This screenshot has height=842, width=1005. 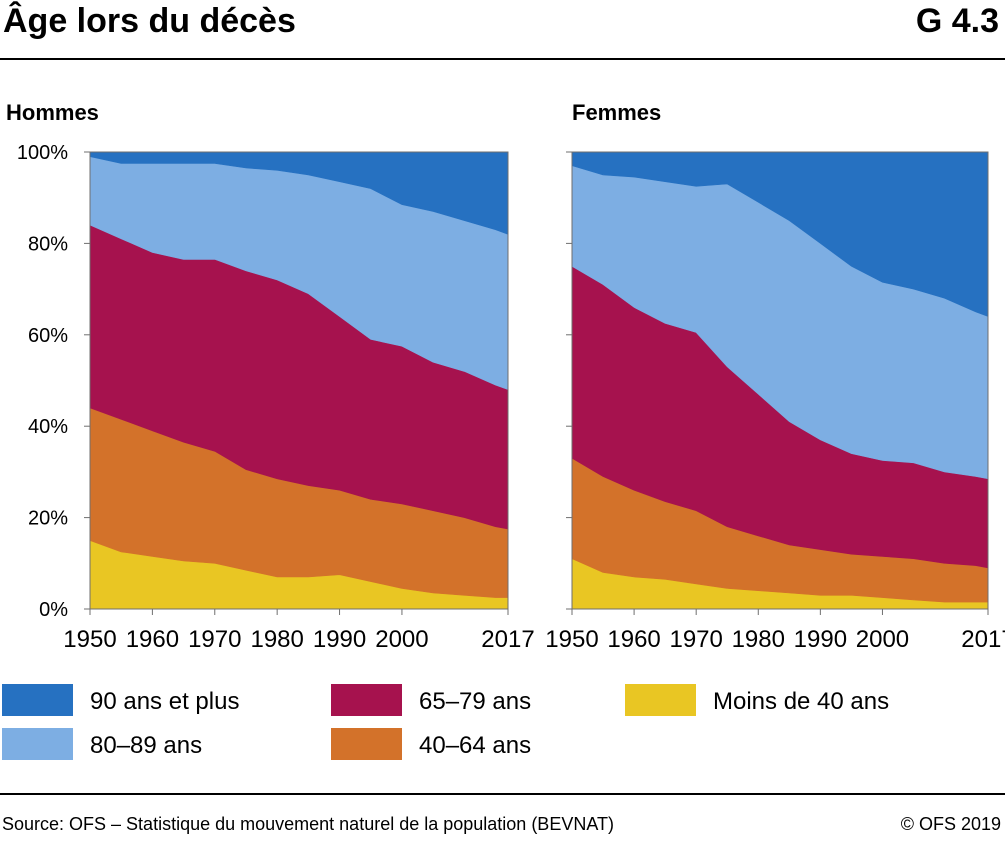 What do you see at coordinates (820, 639) in the screenshot?
I see `x-tick-label-1-4: 1990` at bounding box center [820, 639].